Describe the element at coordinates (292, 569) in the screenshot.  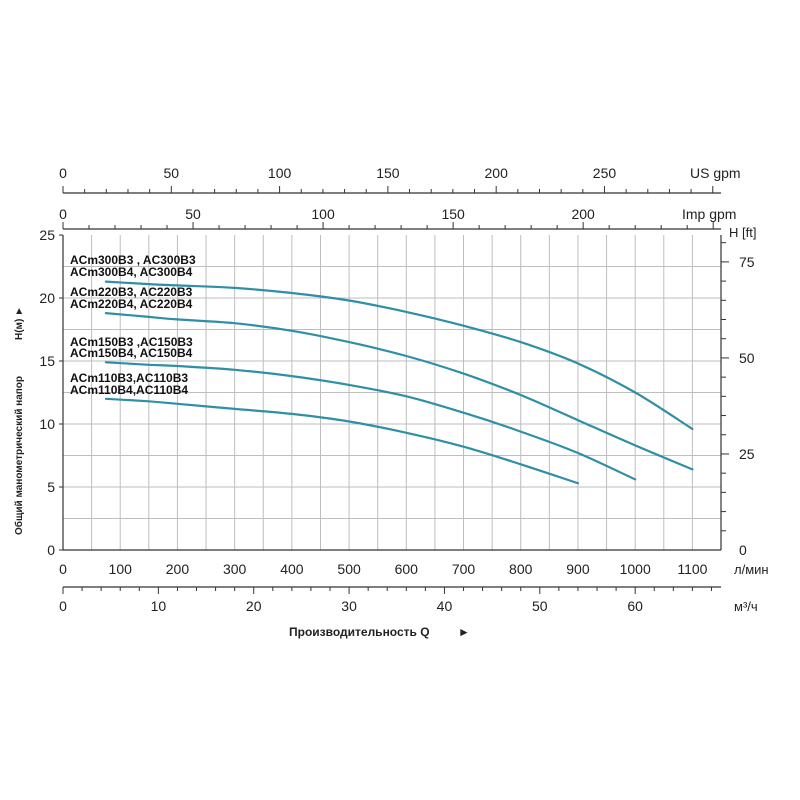
I see `x-tick-label-lmin: 400` at that location.